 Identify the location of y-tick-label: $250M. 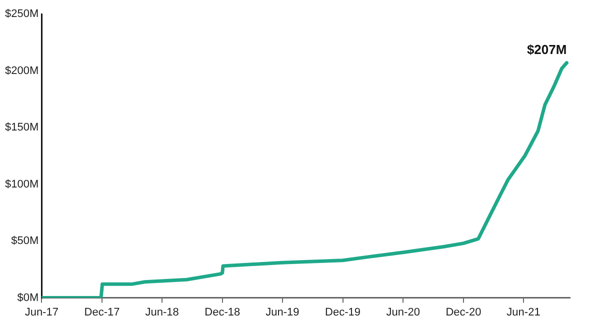
(21, 14).